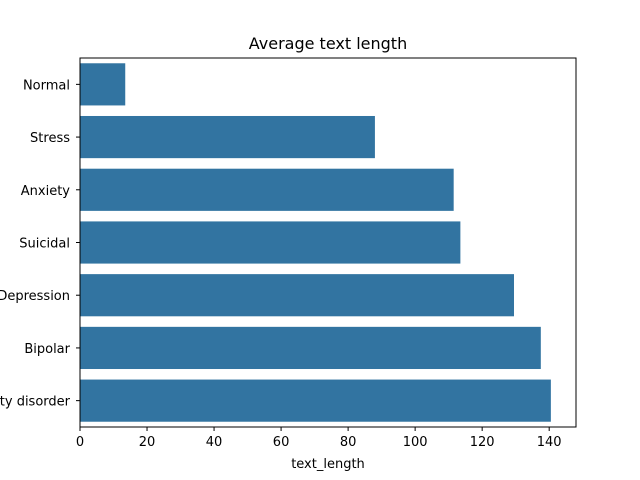 The image size is (640, 480). What do you see at coordinates (281, 442) in the screenshot?
I see `x-tick-label: 60` at bounding box center [281, 442].